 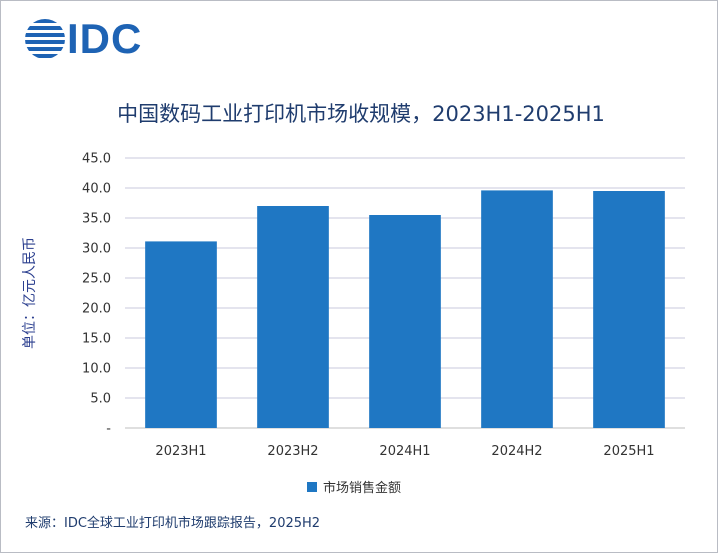 I want to click on x-tick-label: 2025H1, so click(x=628, y=451).